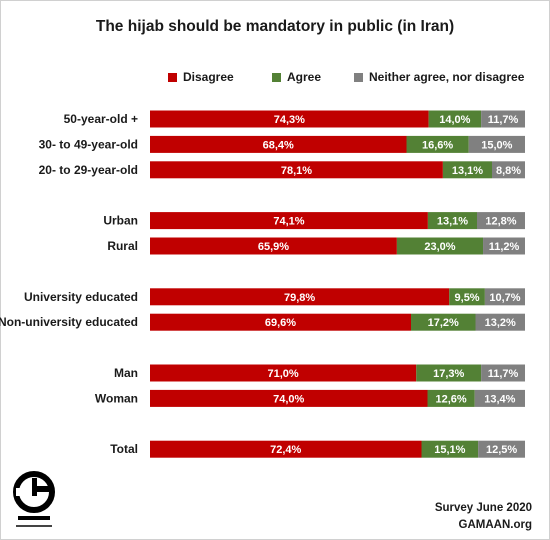 Image resolution: width=550 pixels, height=540 pixels. Describe the element at coordinates (34, 501) in the screenshot. I see `gamaan-logo-icon` at that location.